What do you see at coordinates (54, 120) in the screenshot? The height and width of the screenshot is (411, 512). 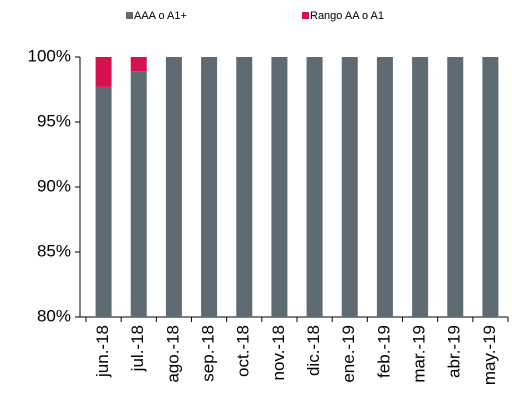 I see `y-tick-label: 95%` at bounding box center [54, 120].